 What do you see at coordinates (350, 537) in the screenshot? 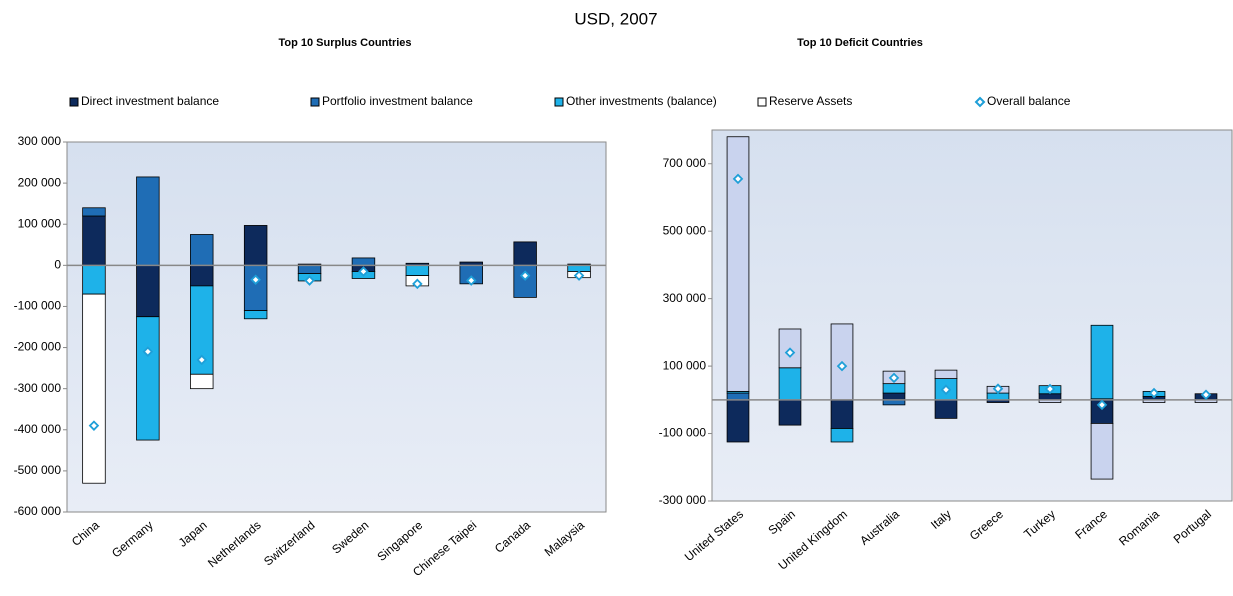
I see `x-tick-label: Sweden` at bounding box center [350, 537].